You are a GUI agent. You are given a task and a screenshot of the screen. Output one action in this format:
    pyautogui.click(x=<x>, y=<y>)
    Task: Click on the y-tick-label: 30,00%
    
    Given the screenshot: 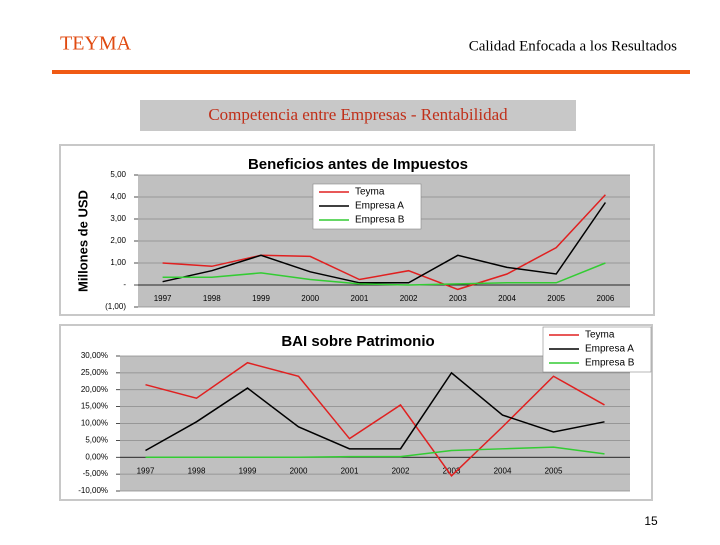 What is the action you would take?
    pyautogui.click(x=94, y=355)
    